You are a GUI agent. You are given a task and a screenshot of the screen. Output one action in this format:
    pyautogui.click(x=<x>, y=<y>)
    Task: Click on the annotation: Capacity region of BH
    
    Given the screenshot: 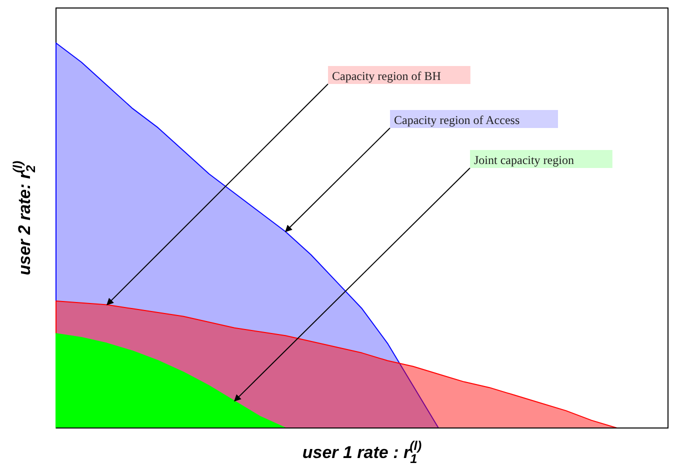 What is the action you would take?
    pyautogui.click(x=387, y=76)
    